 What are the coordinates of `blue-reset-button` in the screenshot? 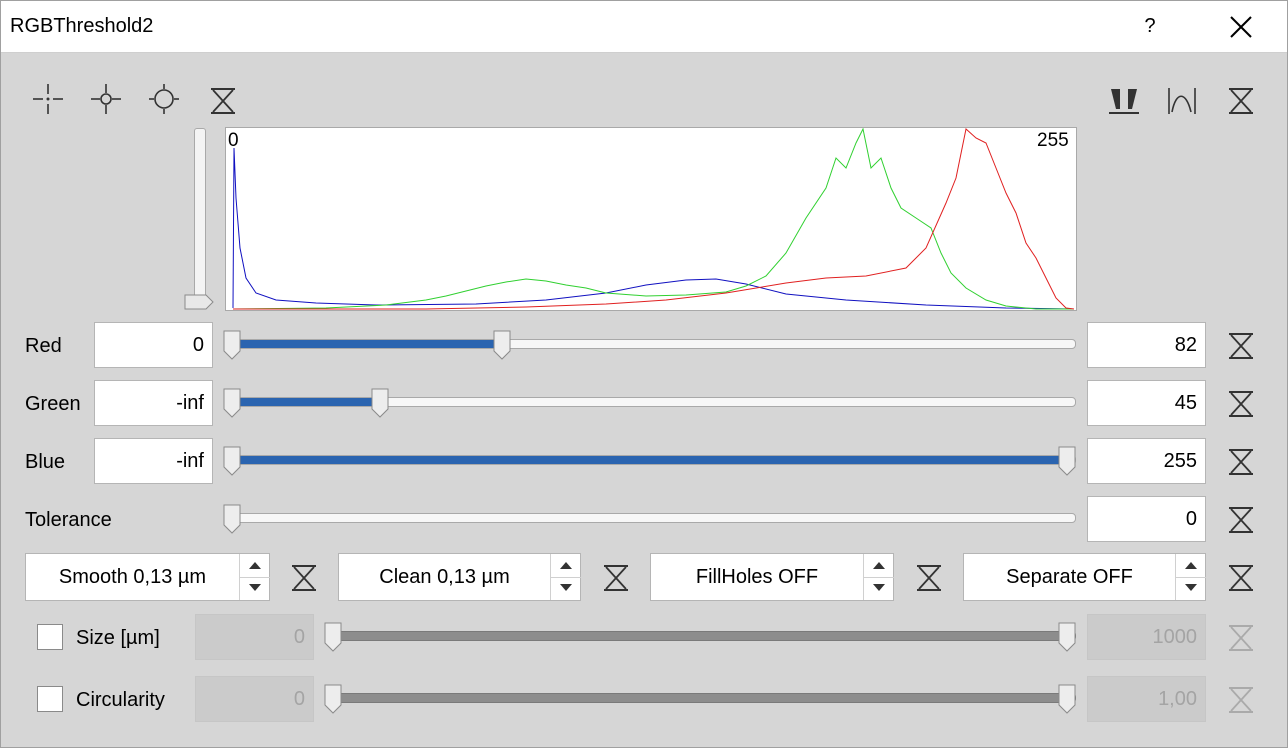 It's located at (1241, 462).